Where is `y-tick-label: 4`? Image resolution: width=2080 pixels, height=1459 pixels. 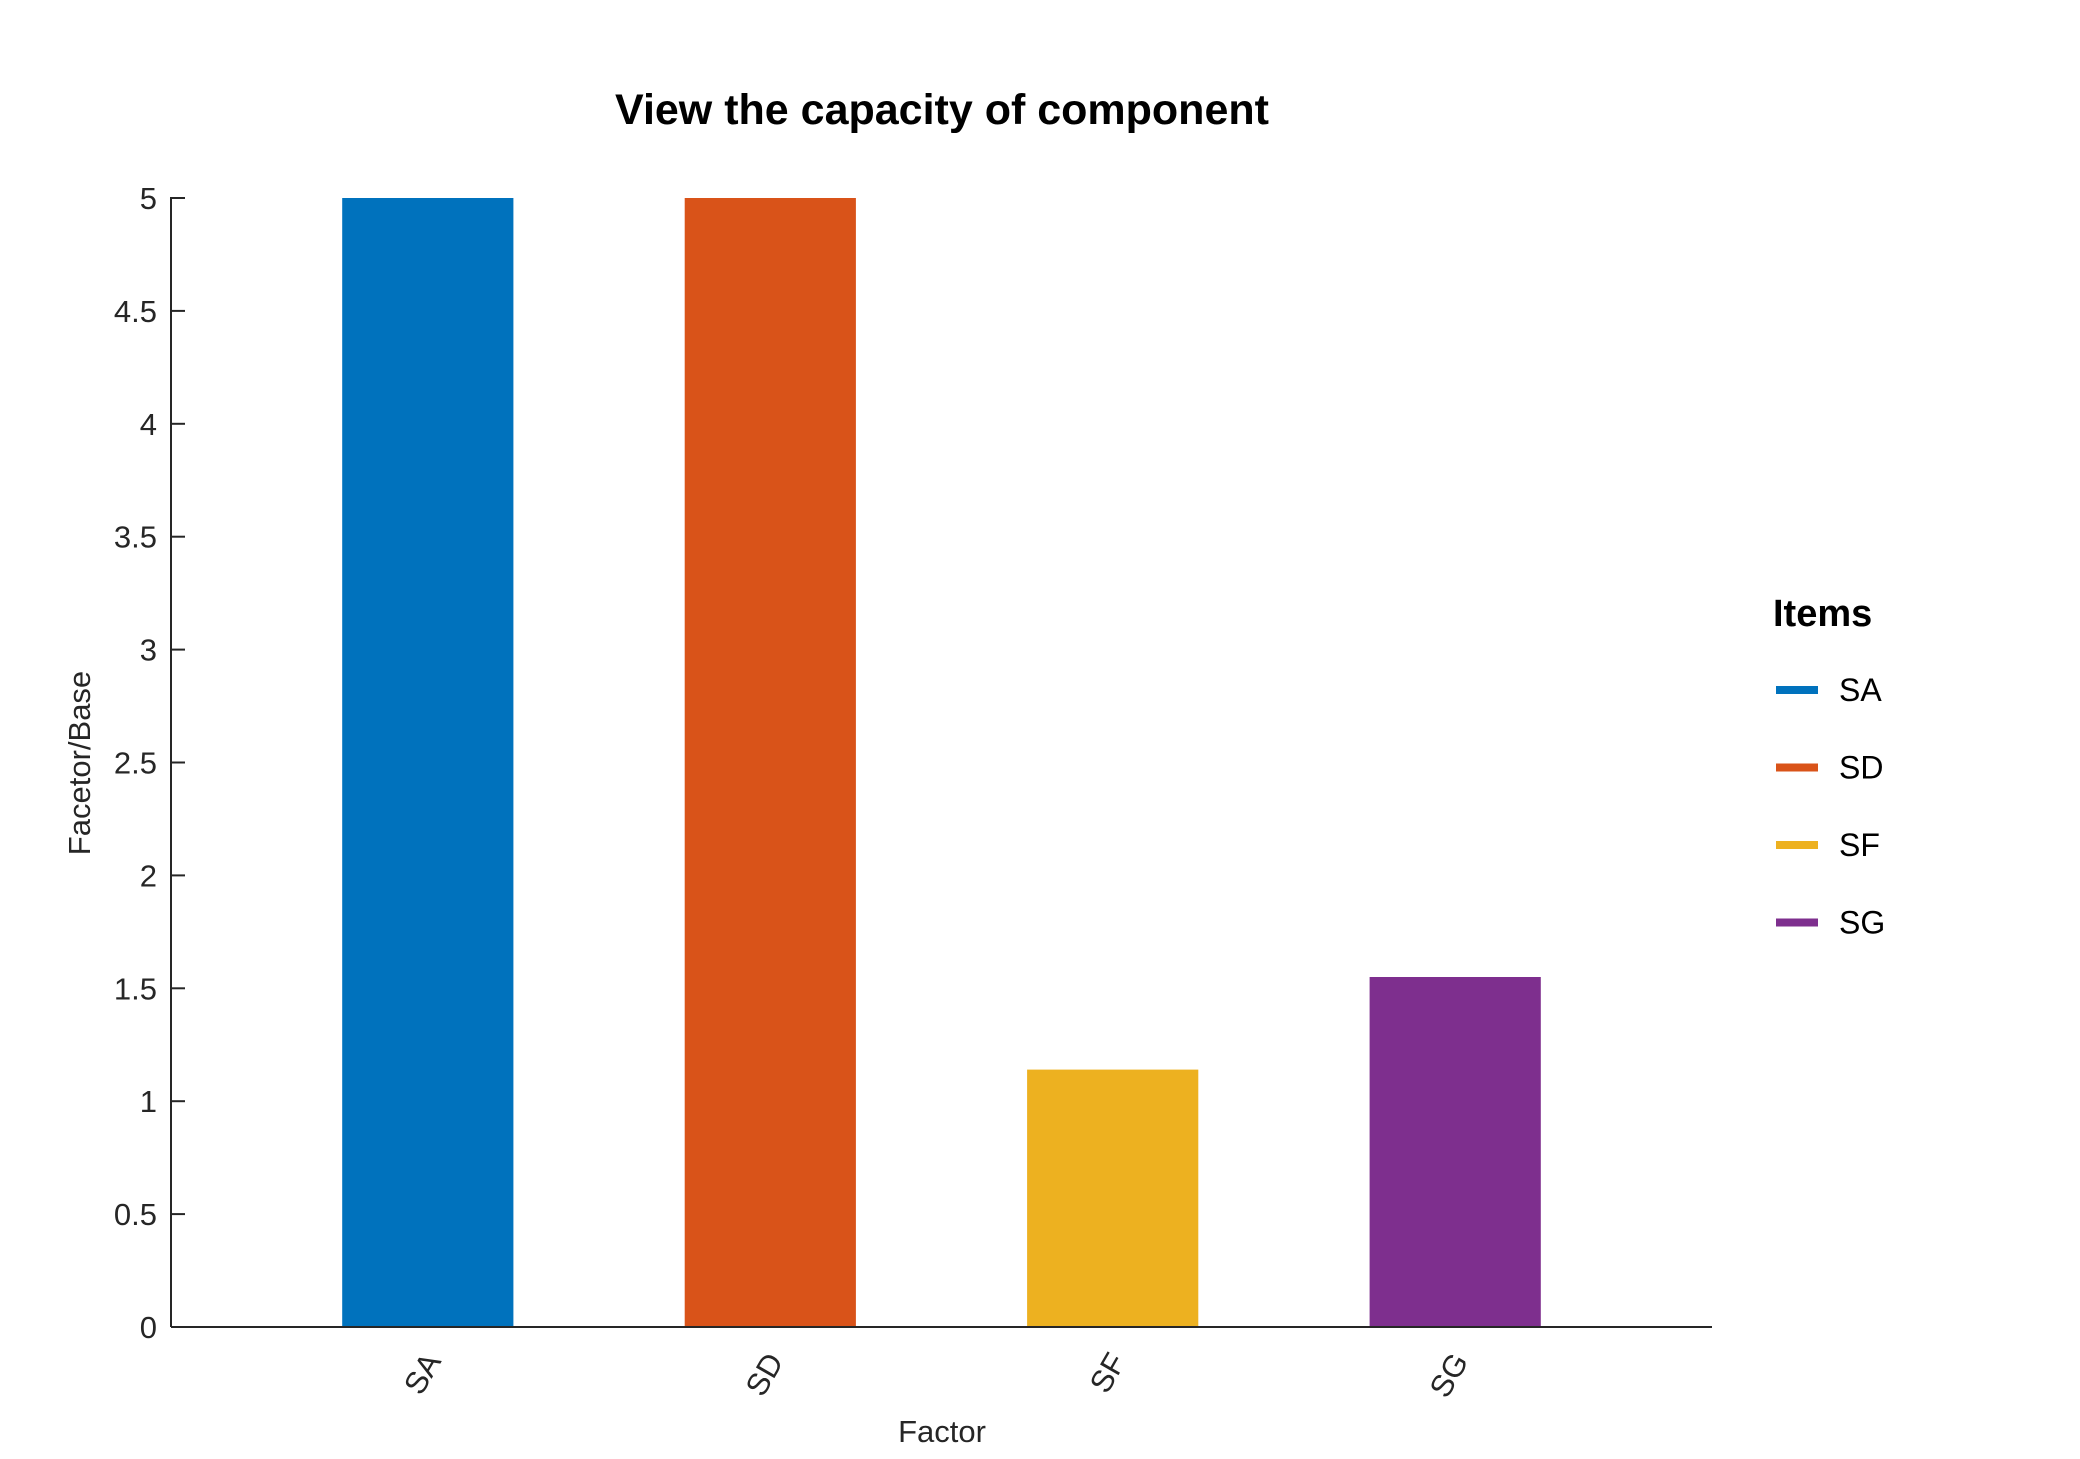
y-tick-label: 4 is located at coordinates (148, 424).